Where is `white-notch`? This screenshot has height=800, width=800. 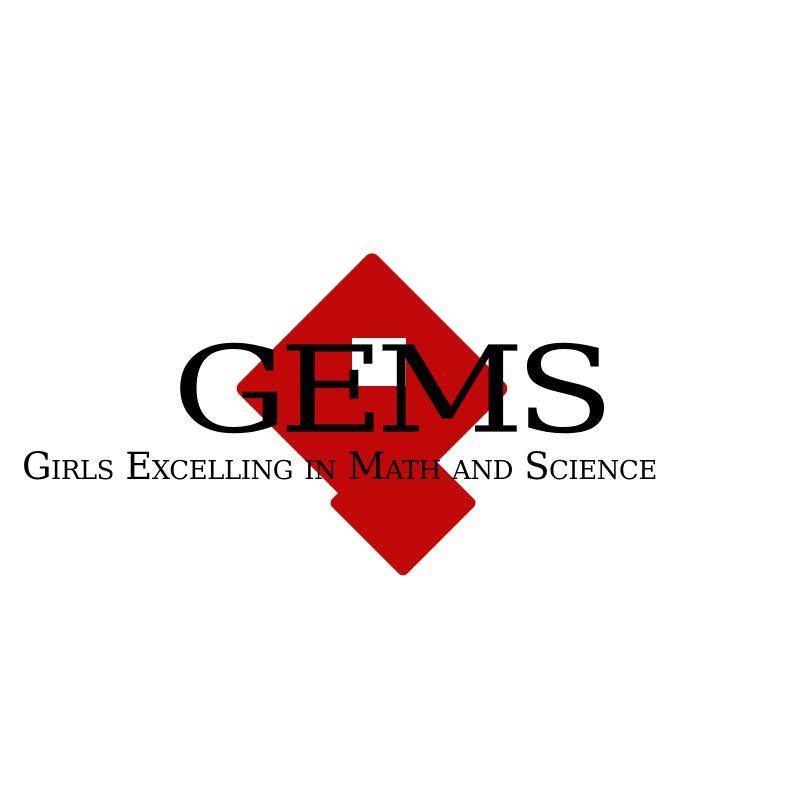
white-notch is located at coordinates (379, 362).